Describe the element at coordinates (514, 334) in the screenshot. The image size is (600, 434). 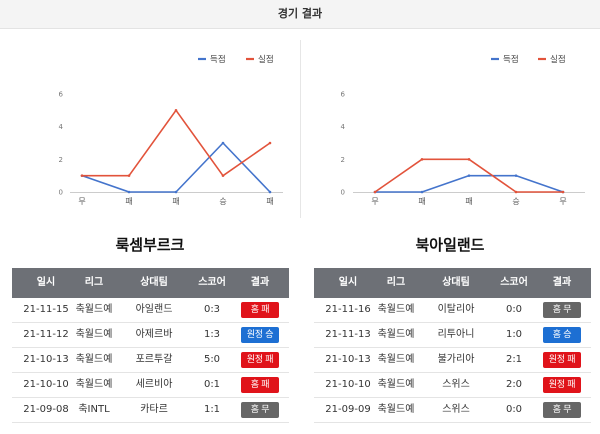
I see `match-score: 1:0` at that location.